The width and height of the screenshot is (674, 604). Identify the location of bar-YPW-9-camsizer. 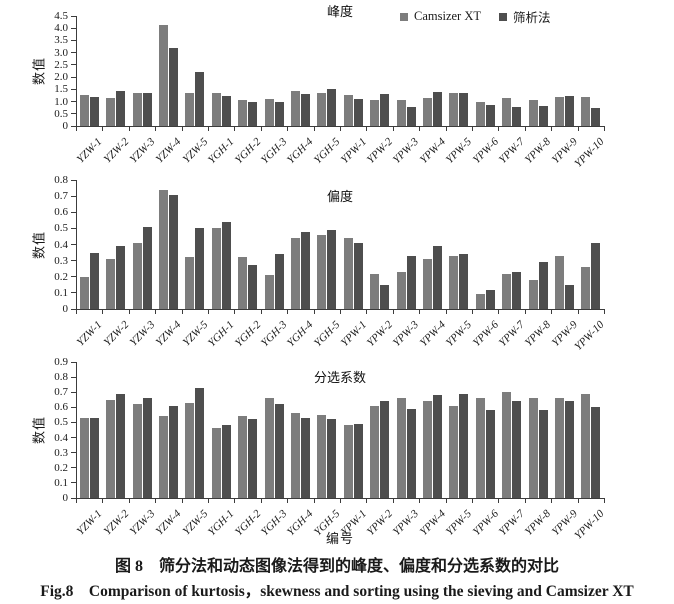
(559, 282).